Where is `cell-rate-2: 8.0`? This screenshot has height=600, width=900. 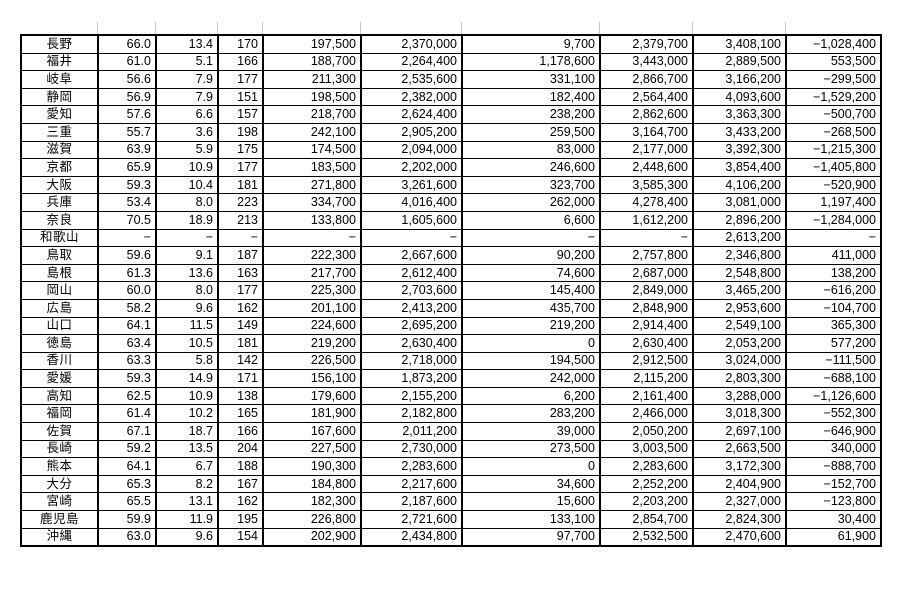 cell-rate-2: 8.0 is located at coordinates (187, 290).